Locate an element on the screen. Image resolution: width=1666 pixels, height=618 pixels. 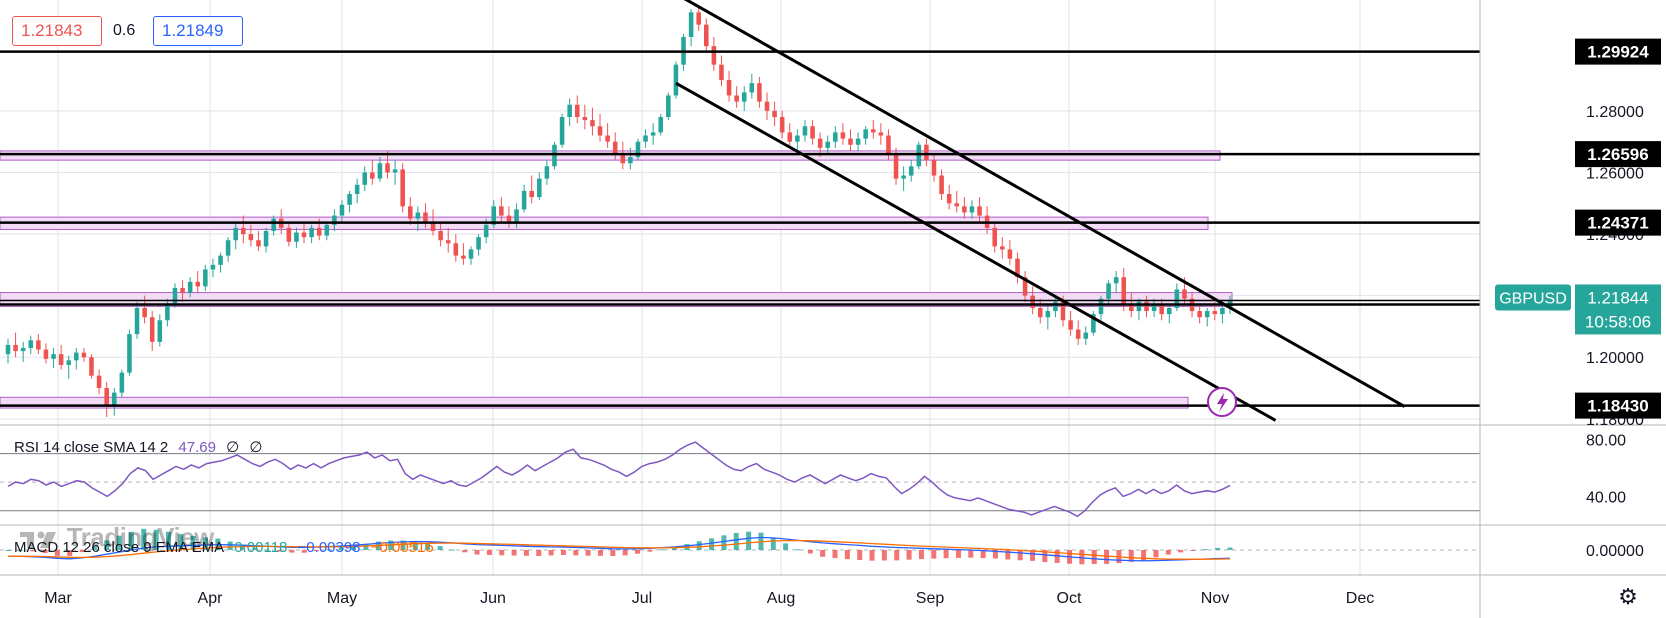
x-tick-label: Jul is located at coordinates (642, 598).